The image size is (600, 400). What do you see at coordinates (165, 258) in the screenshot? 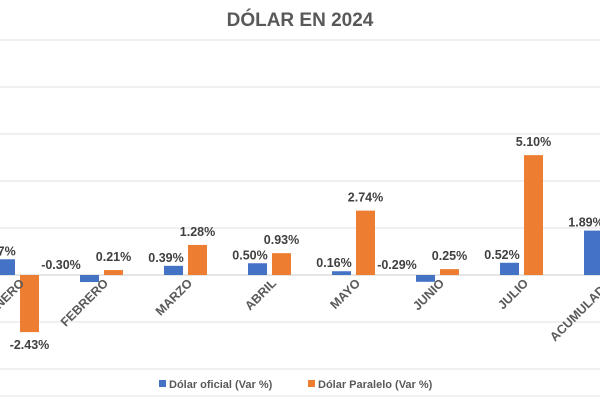
I see `label-oficial-marzo: 0.39%` at bounding box center [165, 258].